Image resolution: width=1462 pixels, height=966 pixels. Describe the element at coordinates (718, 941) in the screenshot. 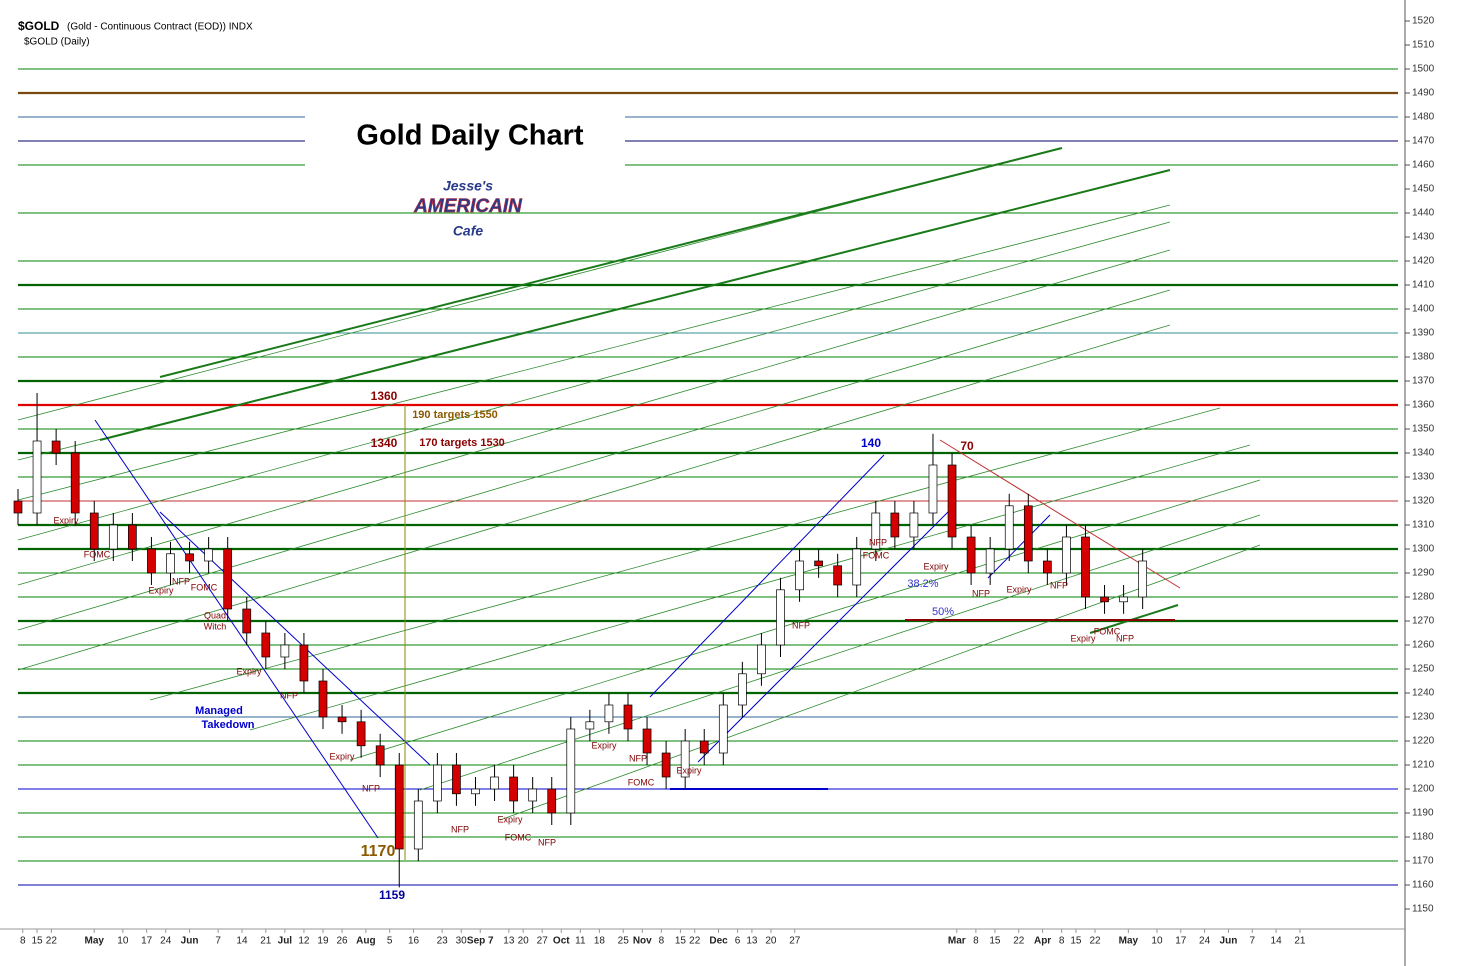

I see `x-tick-label: Dec` at that location.